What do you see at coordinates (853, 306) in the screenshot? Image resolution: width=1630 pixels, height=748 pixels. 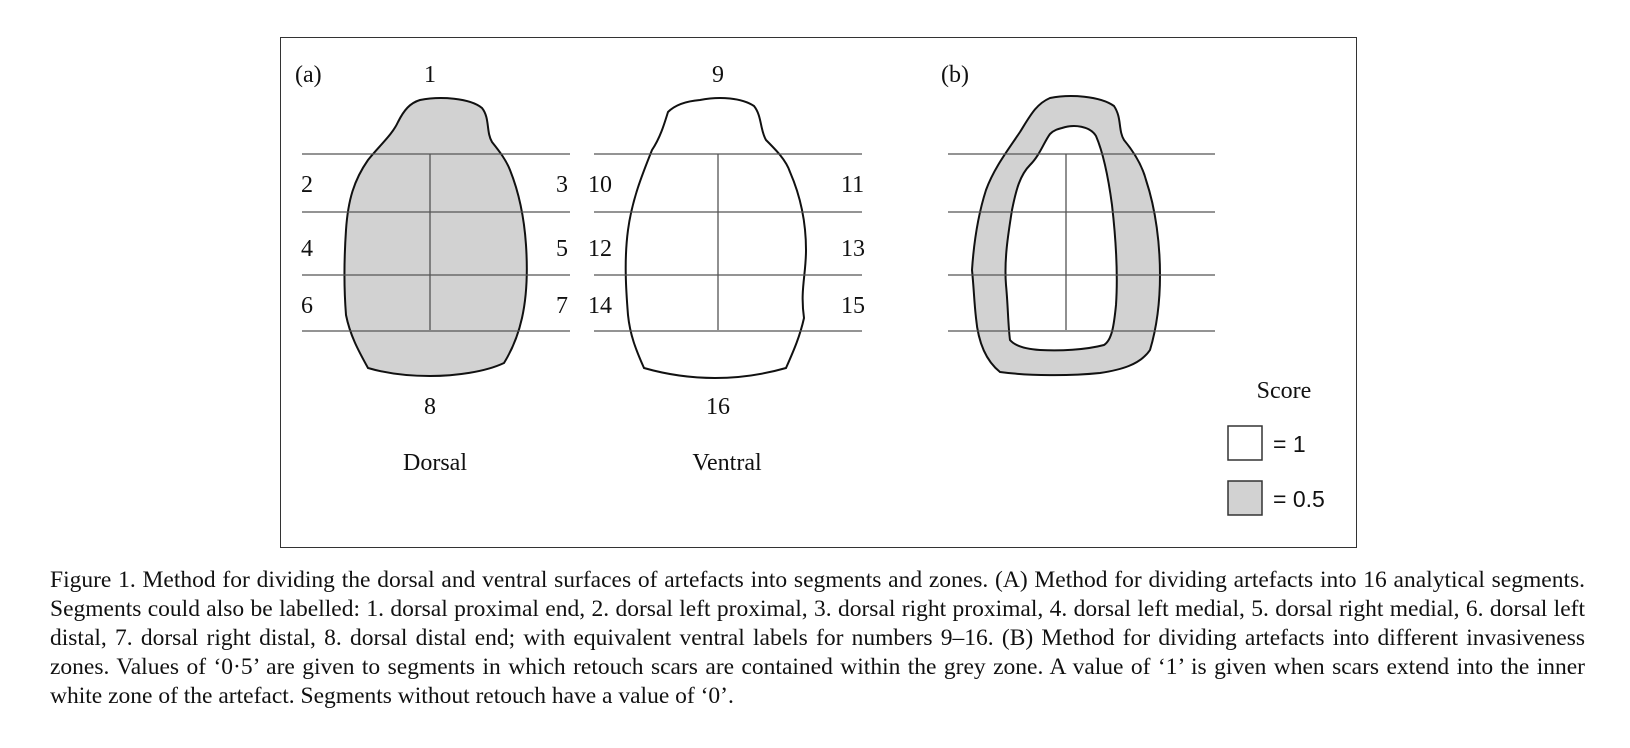 I see `ventral-segment-15: 15` at bounding box center [853, 306].